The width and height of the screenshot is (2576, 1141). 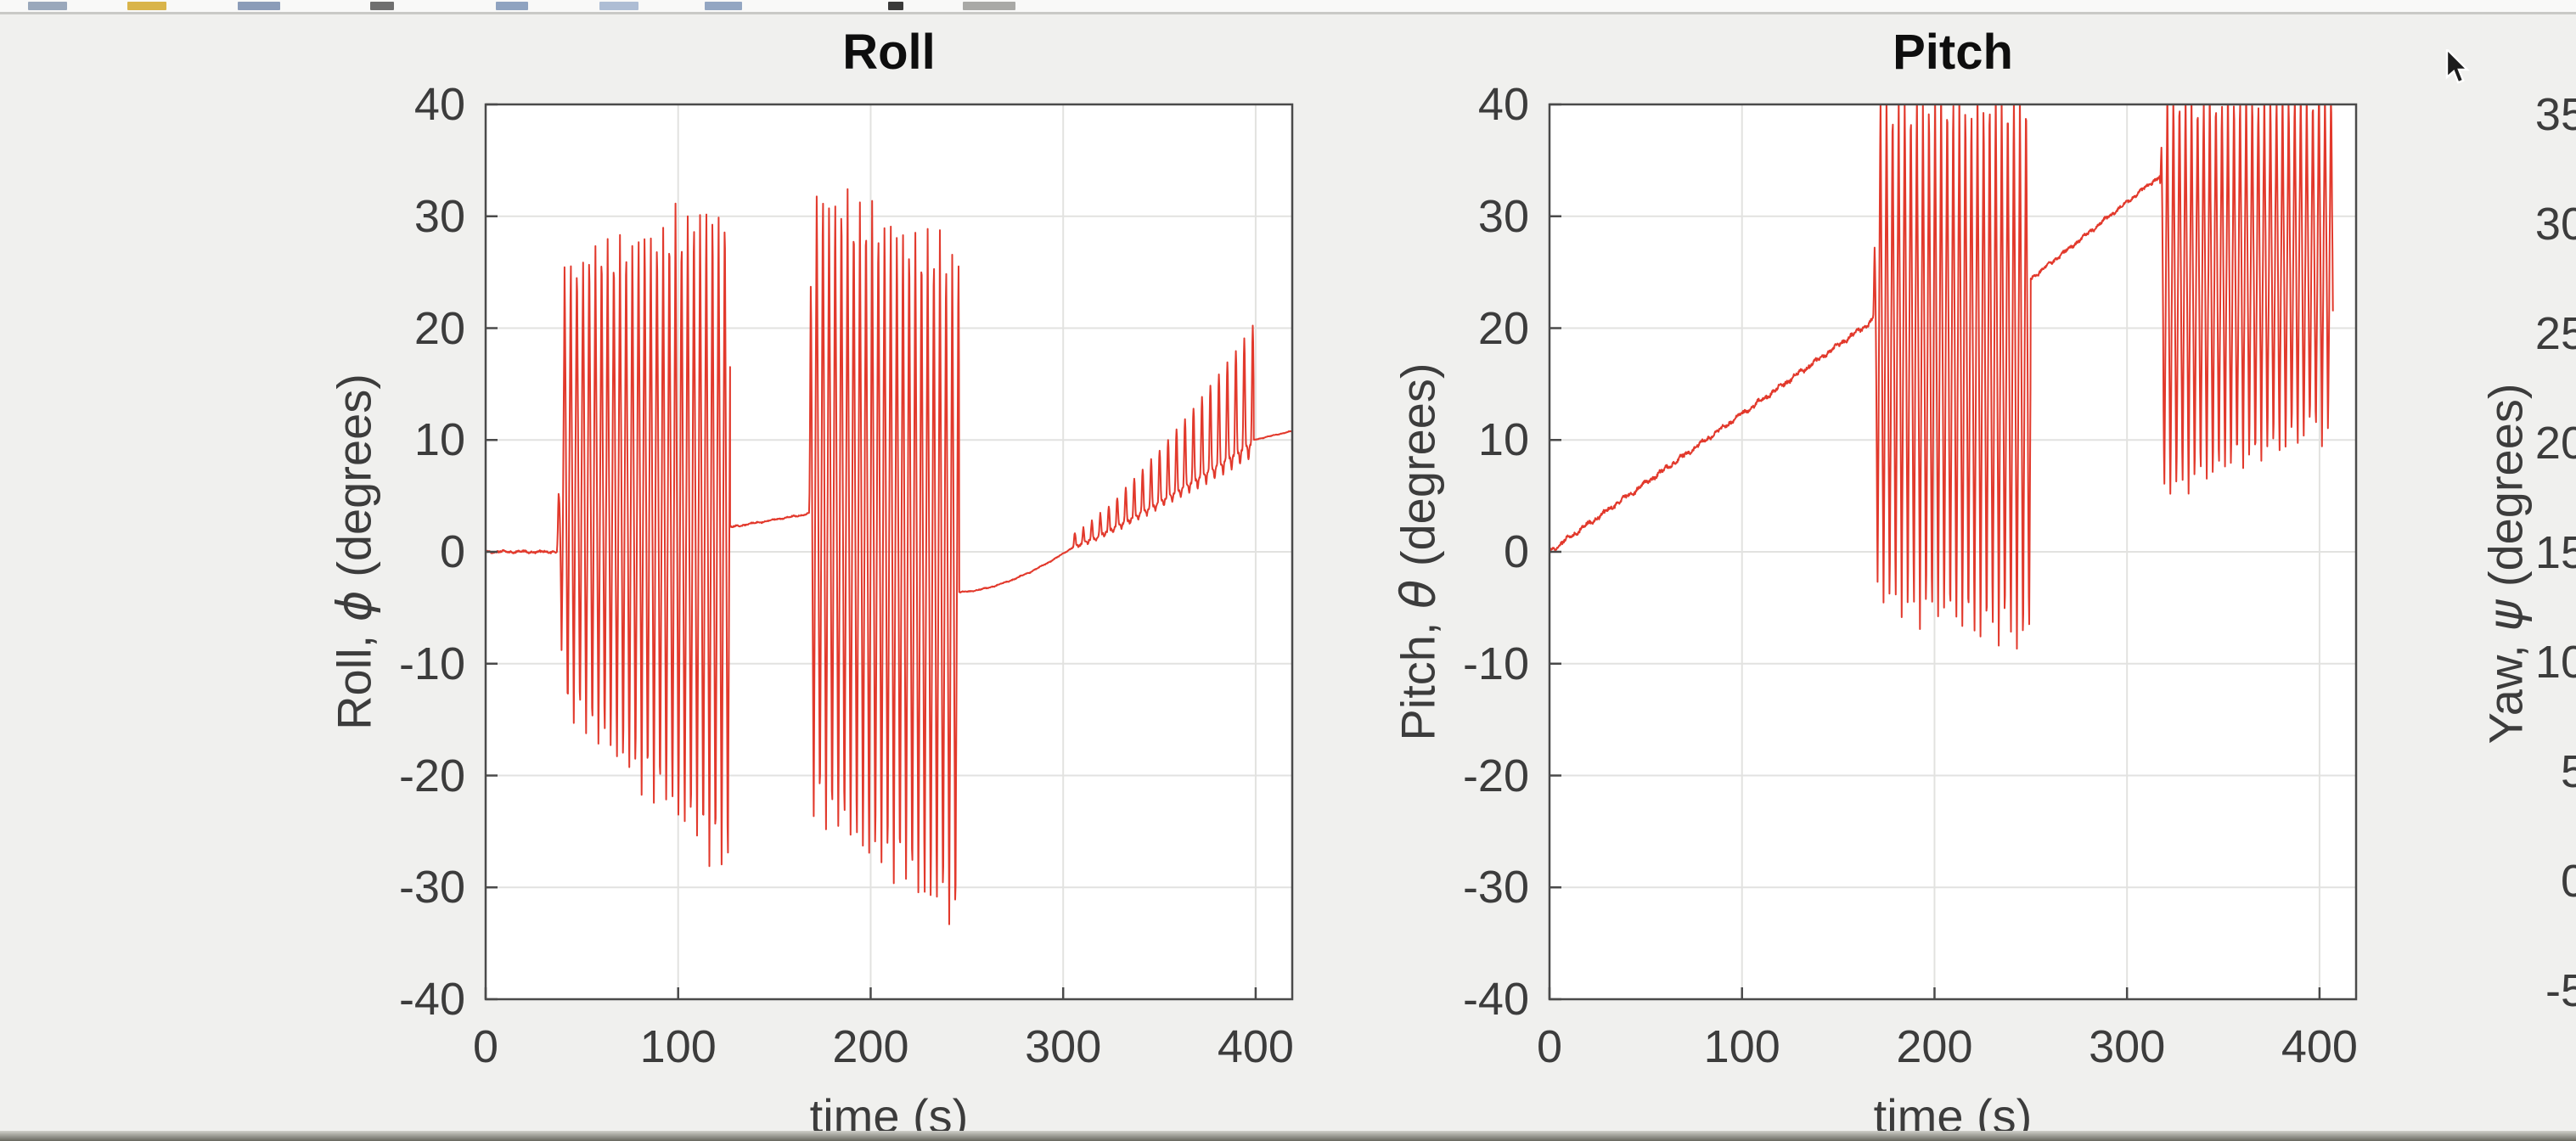 I want to click on rotate-3d-icon, so click(x=723, y=6).